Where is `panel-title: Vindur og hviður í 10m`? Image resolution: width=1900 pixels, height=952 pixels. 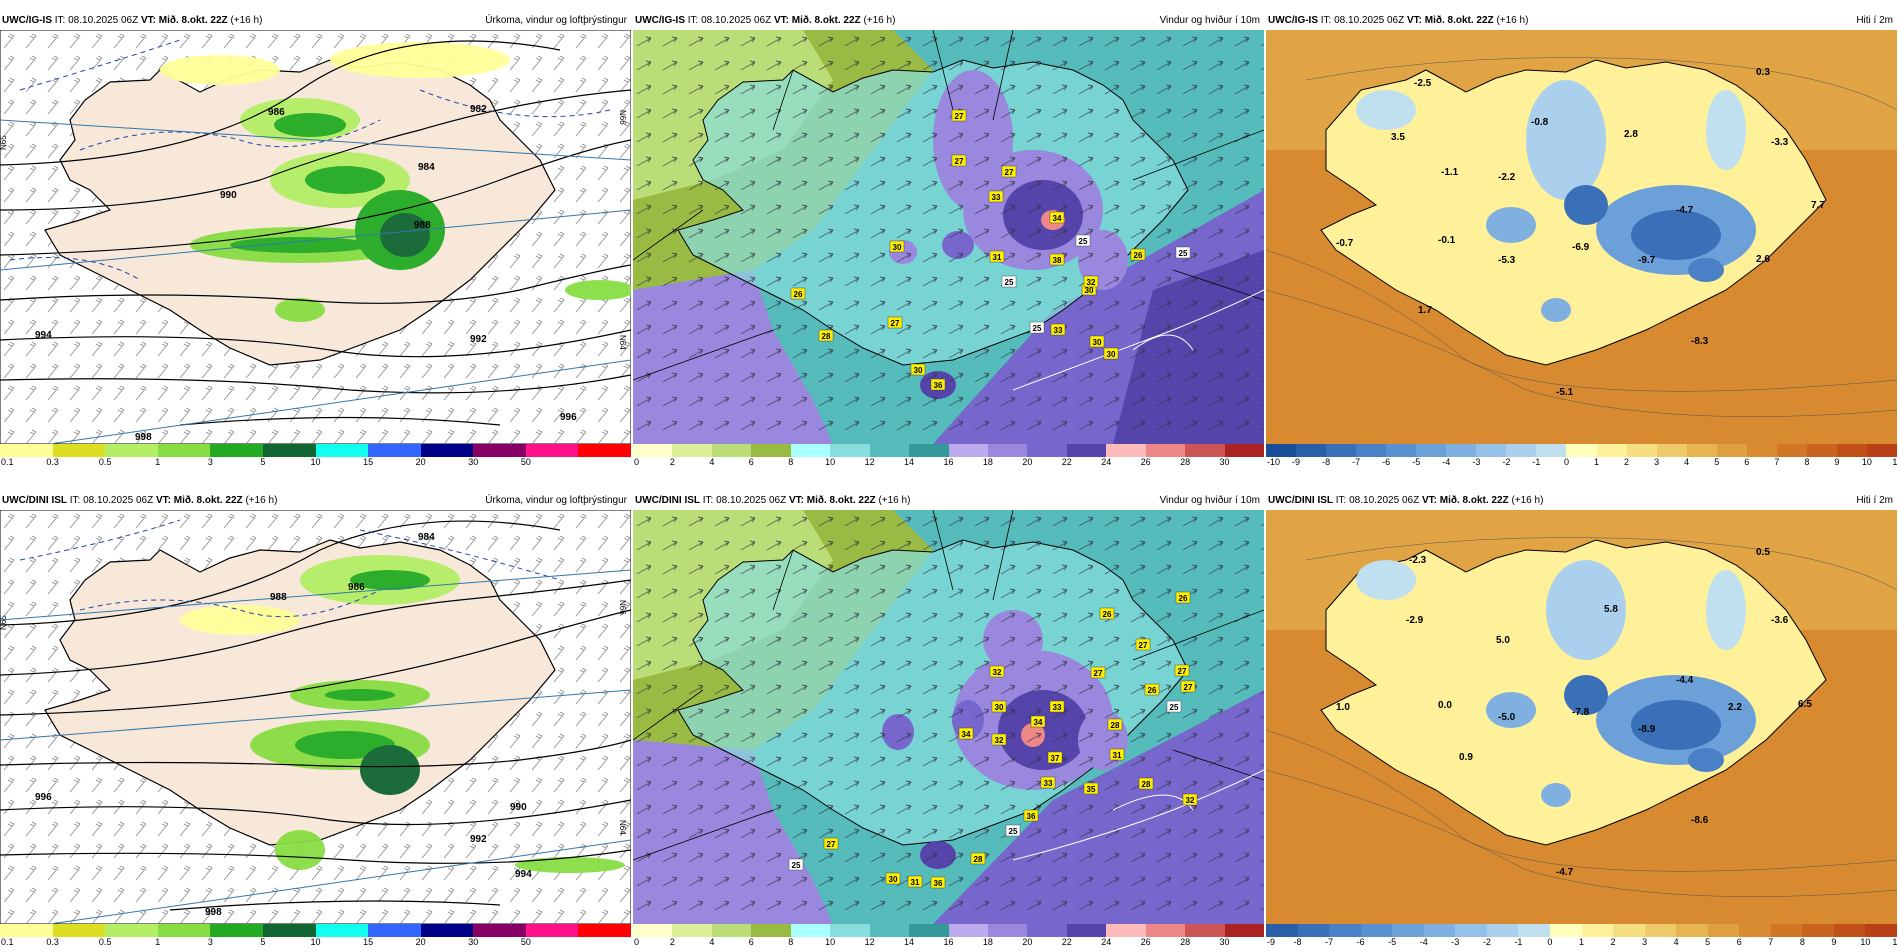 panel-title: Vindur og hviður í 10m is located at coordinates (1209, 500).